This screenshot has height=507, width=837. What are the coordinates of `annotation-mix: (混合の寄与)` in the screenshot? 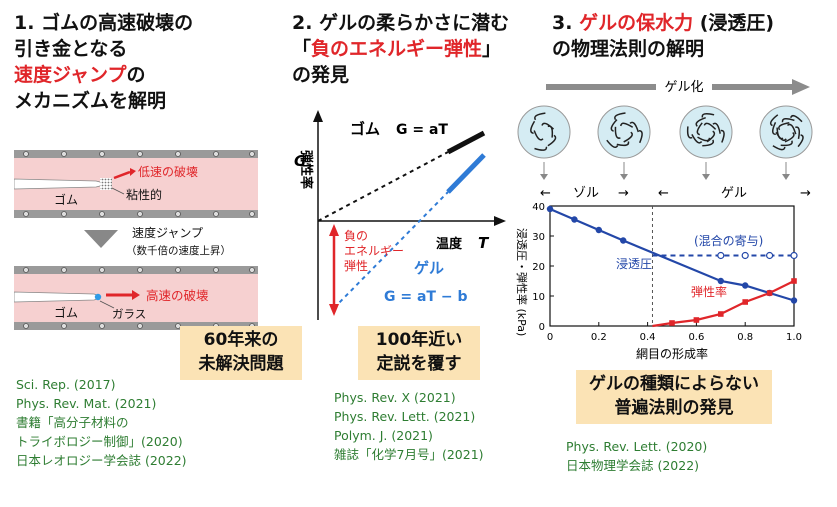 It's located at (728, 240).